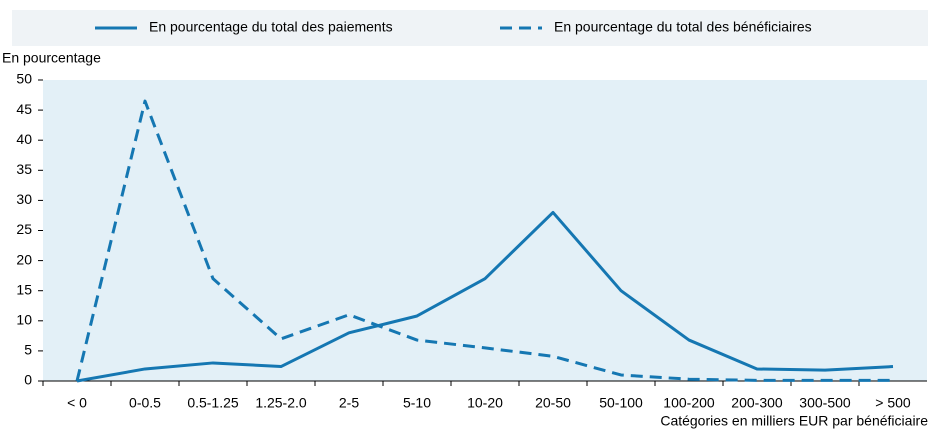 This screenshot has width=930, height=430. Describe the element at coordinates (24, 169) in the screenshot. I see `y-tick-label: 35` at that location.